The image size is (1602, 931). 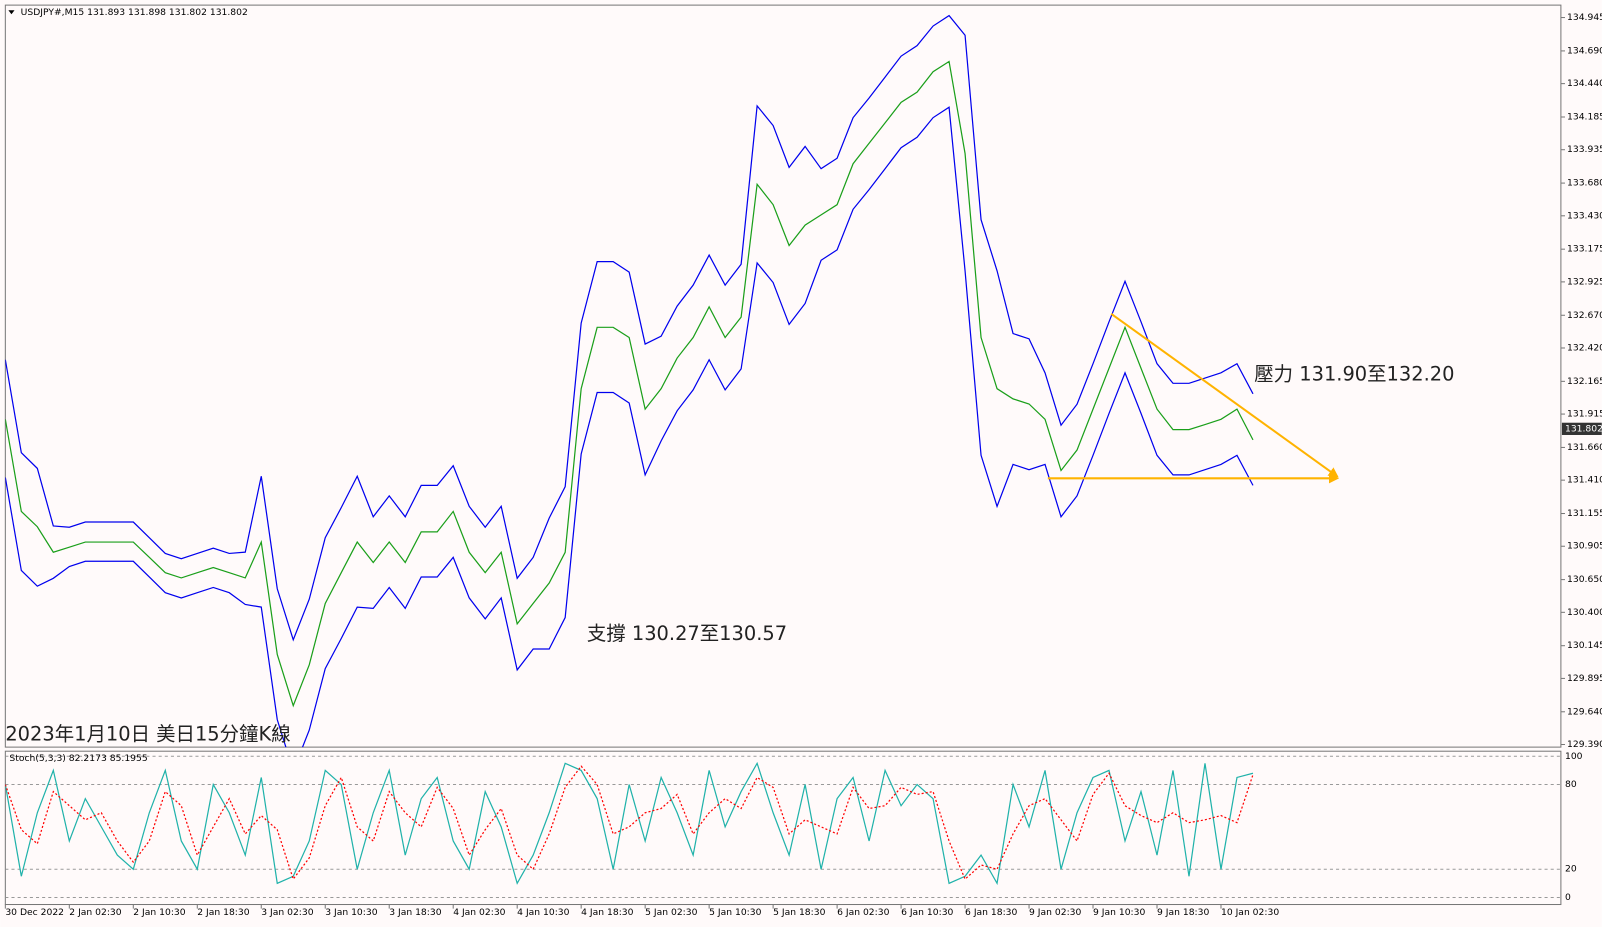 I want to click on y-tick-label: 132.165, so click(x=1584, y=381).